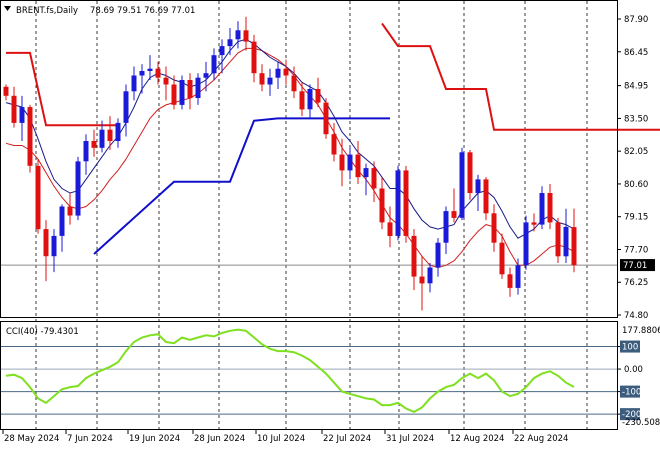 The image size is (660, 450). I want to click on cci-level-label: -200, so click(631, 415).